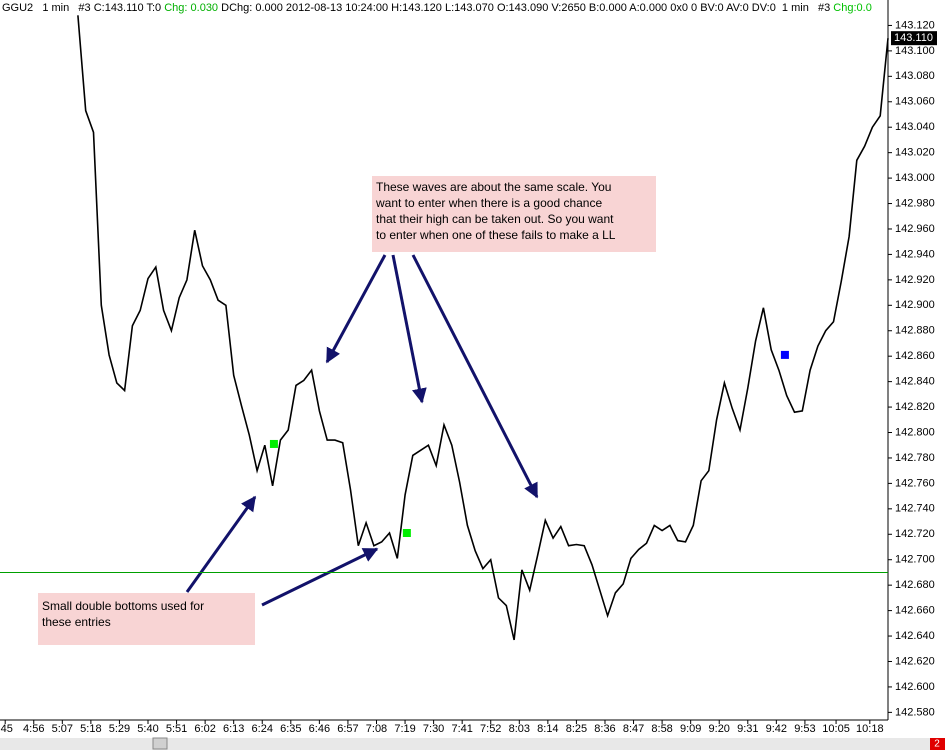  Describe the element at coordinates (747, 729) in the screenshot. I see `x-tick-label: 9:31` at that location.